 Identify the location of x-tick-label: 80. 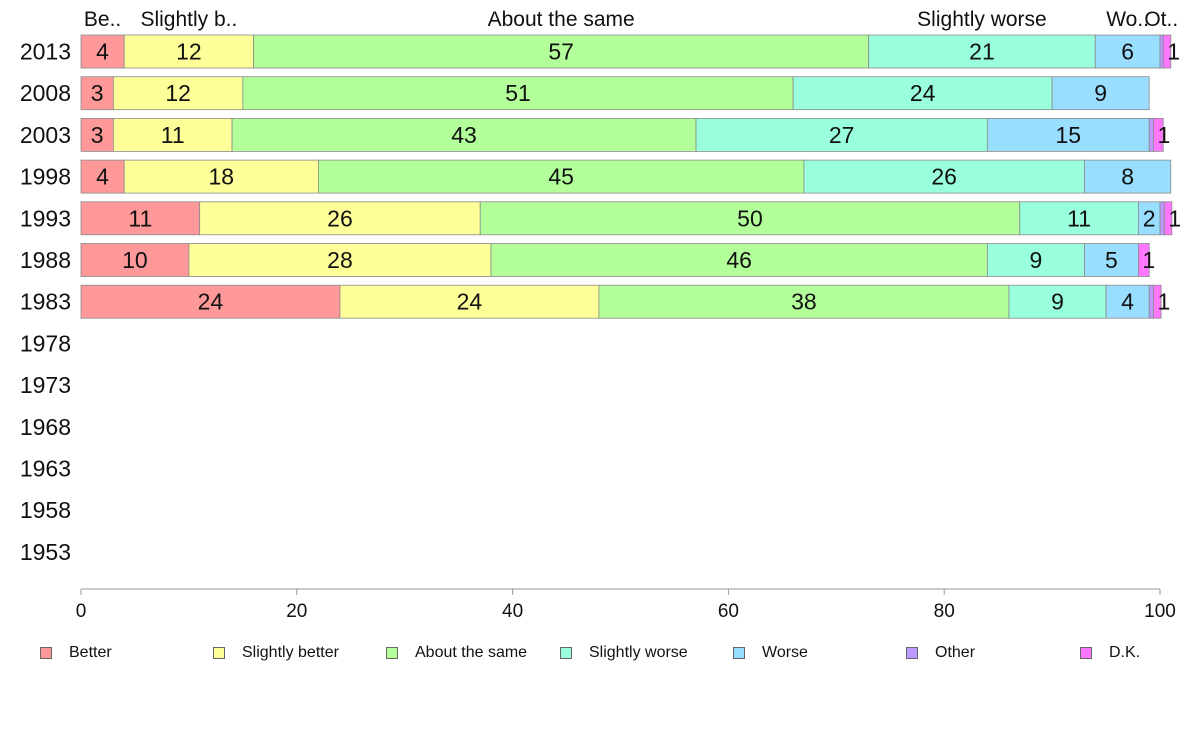
(944, 611).